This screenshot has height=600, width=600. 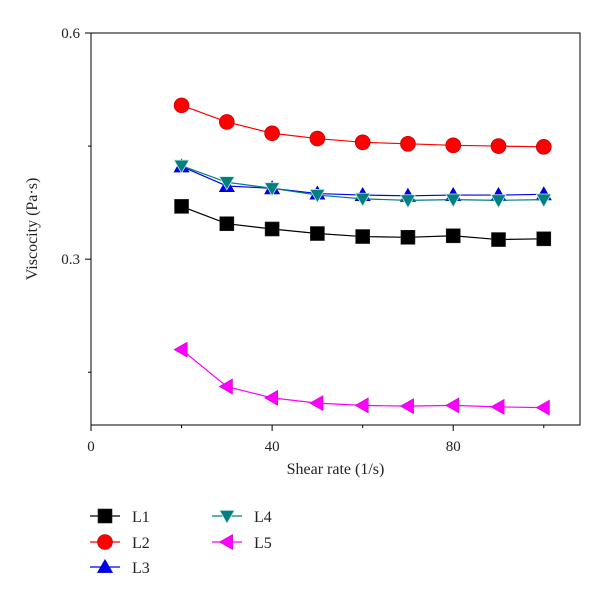 What do you see at coordinates (227, 517) in the screenshot?
I see `legend-marker-l4` at bounding box center [227, 517].